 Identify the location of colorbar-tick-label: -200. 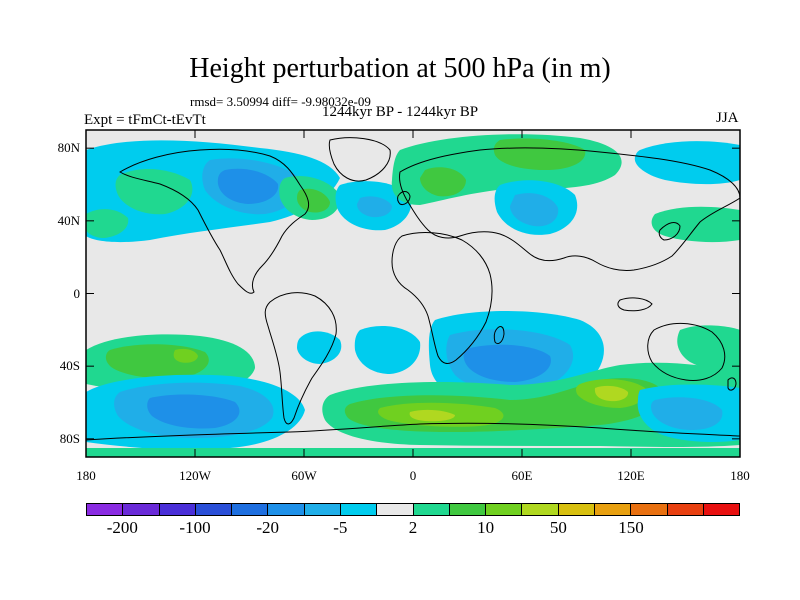
(122, 527).